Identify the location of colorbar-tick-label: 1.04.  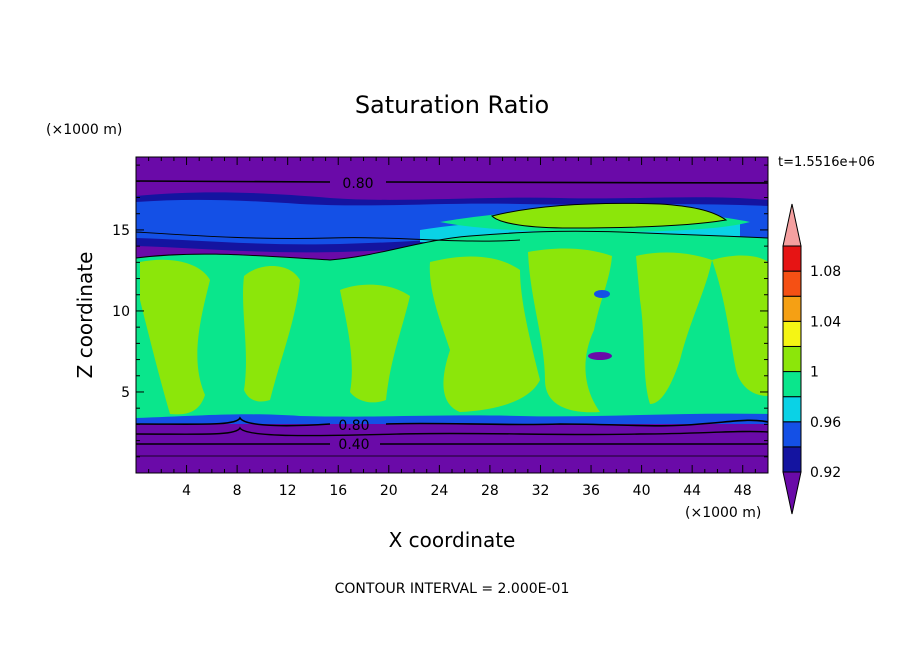
(825, 322).